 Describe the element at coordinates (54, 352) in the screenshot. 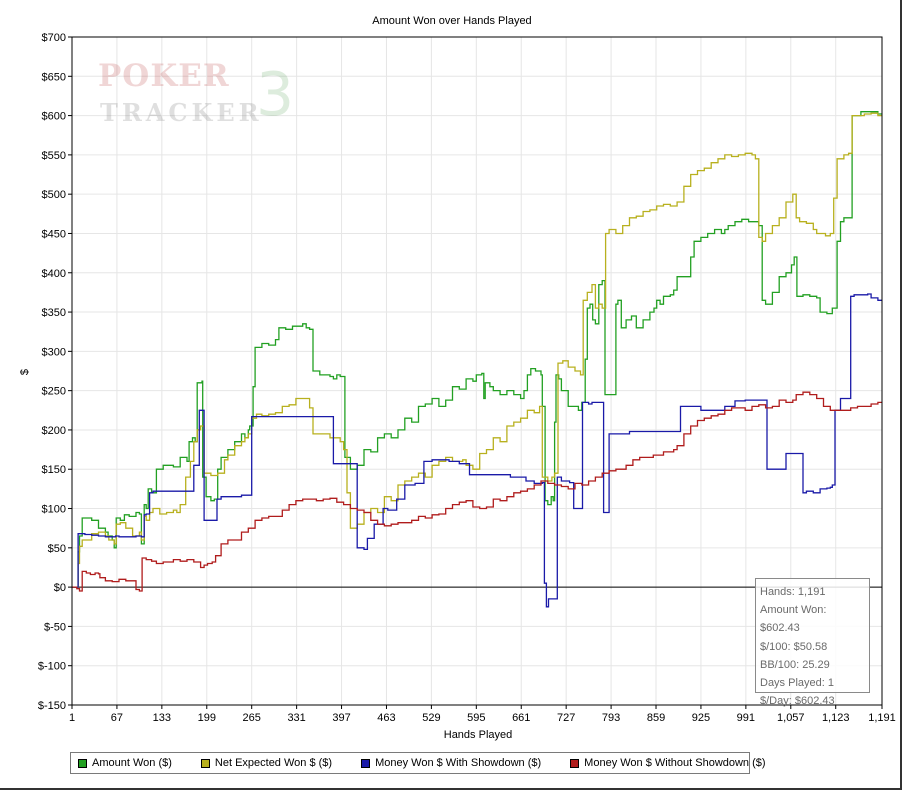

I see `y-tick-label: $300` at that location.